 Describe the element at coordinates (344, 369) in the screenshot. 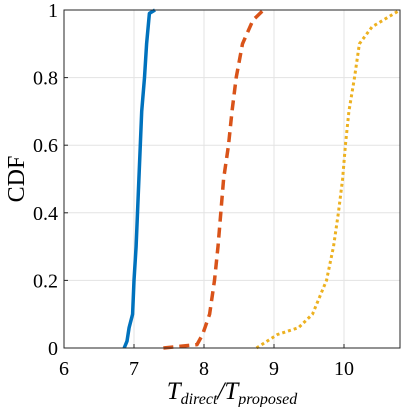

I see `x-tick-label-4: 10` at that location.